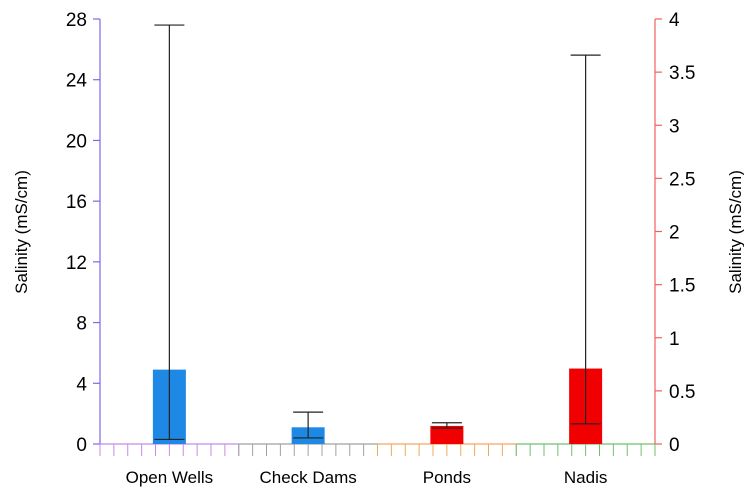 This screenshot has height=494, width=744. Describe the element at coordinates (674, 339) in the screenshot. I see `y-right-tick-label: 1` at that location.